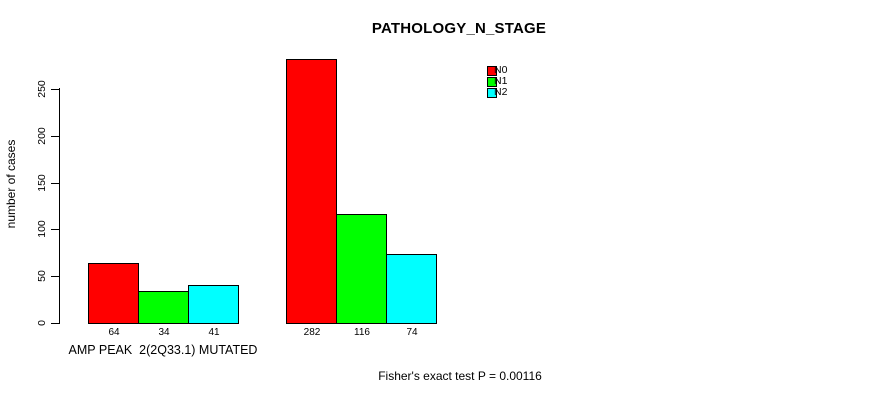 This screenshot has height=400, width=890. Describe the element at coordinates (164, 332) in the screenshot. I see `bar-value-label: 34` at that location.